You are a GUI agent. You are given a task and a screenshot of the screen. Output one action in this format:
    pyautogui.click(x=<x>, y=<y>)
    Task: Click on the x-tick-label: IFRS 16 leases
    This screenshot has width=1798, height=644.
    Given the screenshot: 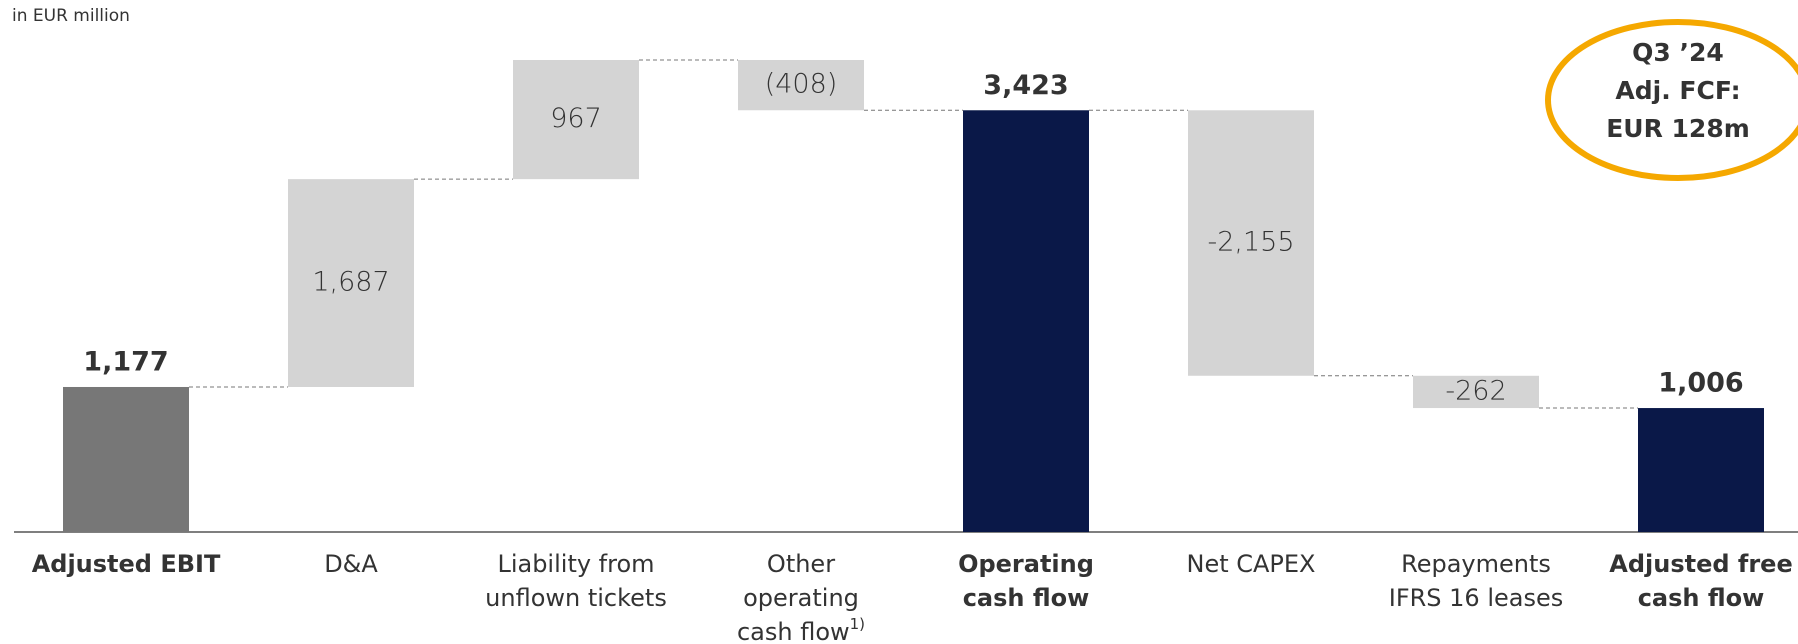 What is the action you would take?
    pyautogui.click(x=1476, y=598)
    